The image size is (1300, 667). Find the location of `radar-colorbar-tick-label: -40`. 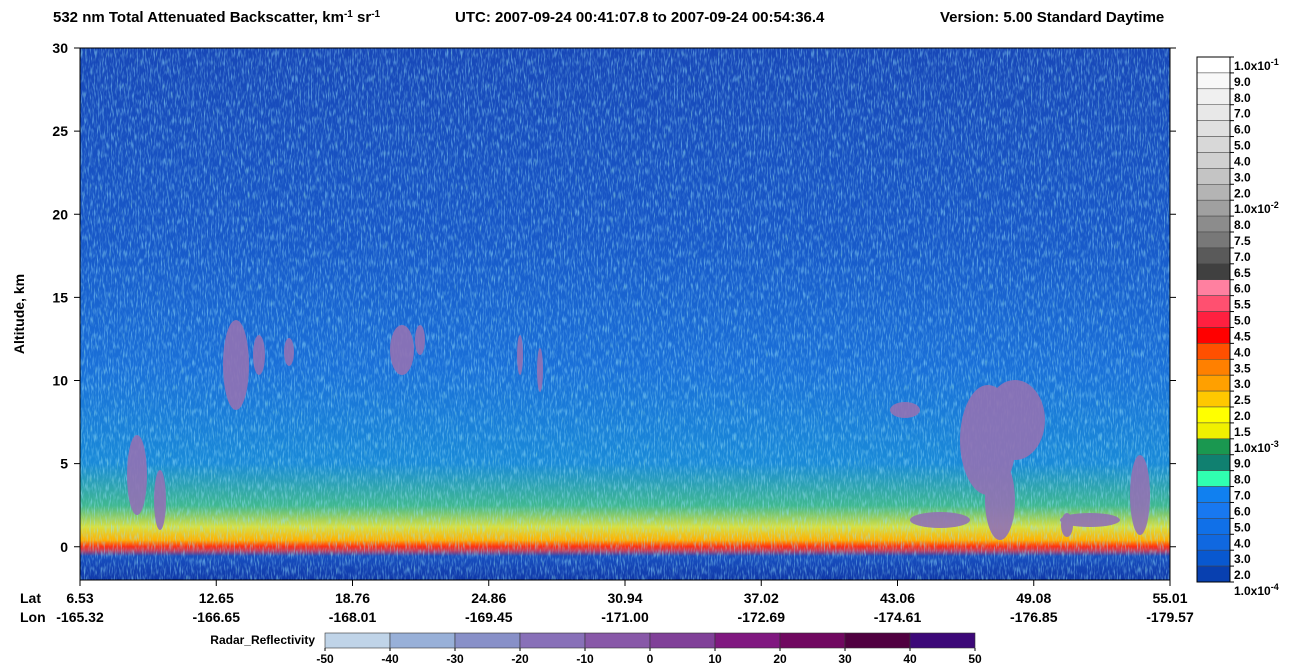

radar-colorbar-tick-label: -40 is located at coordinates (390, 659).